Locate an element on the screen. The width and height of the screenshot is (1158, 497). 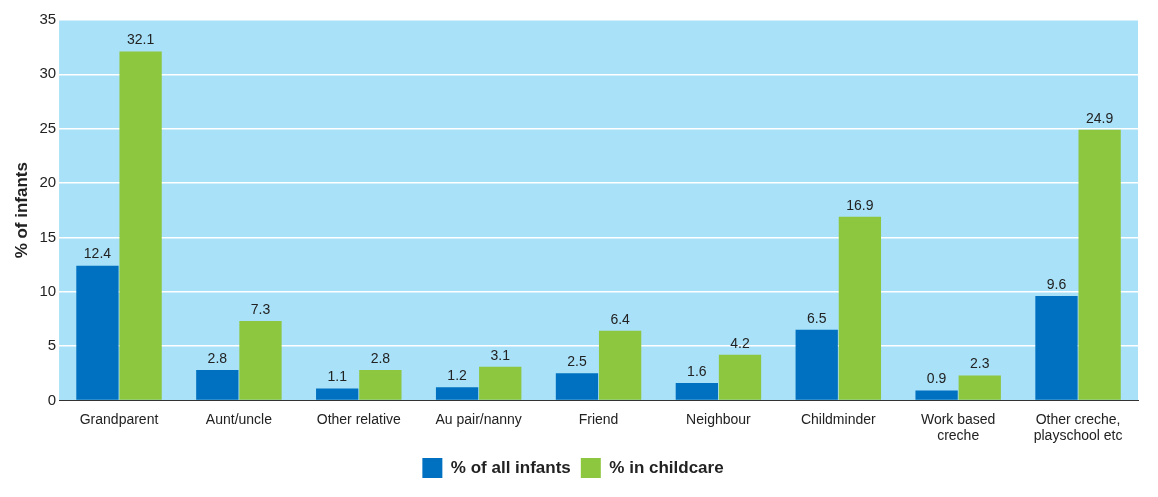
data-label: 2.3 is located at coordinates (980, 363).